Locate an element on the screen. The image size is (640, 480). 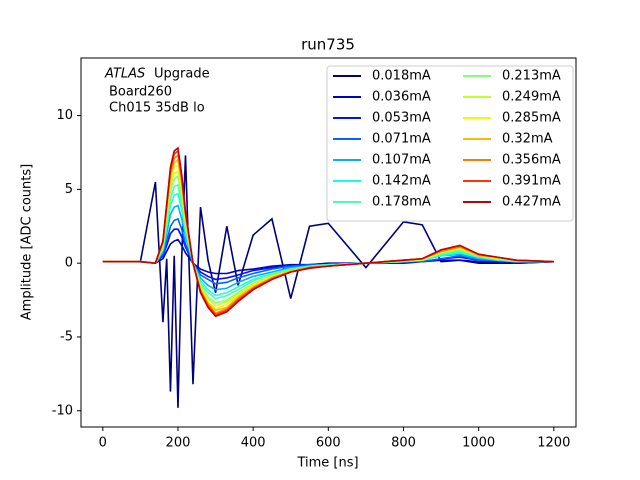
legend-label: 0.285mA is located at coordinates (531, 118).